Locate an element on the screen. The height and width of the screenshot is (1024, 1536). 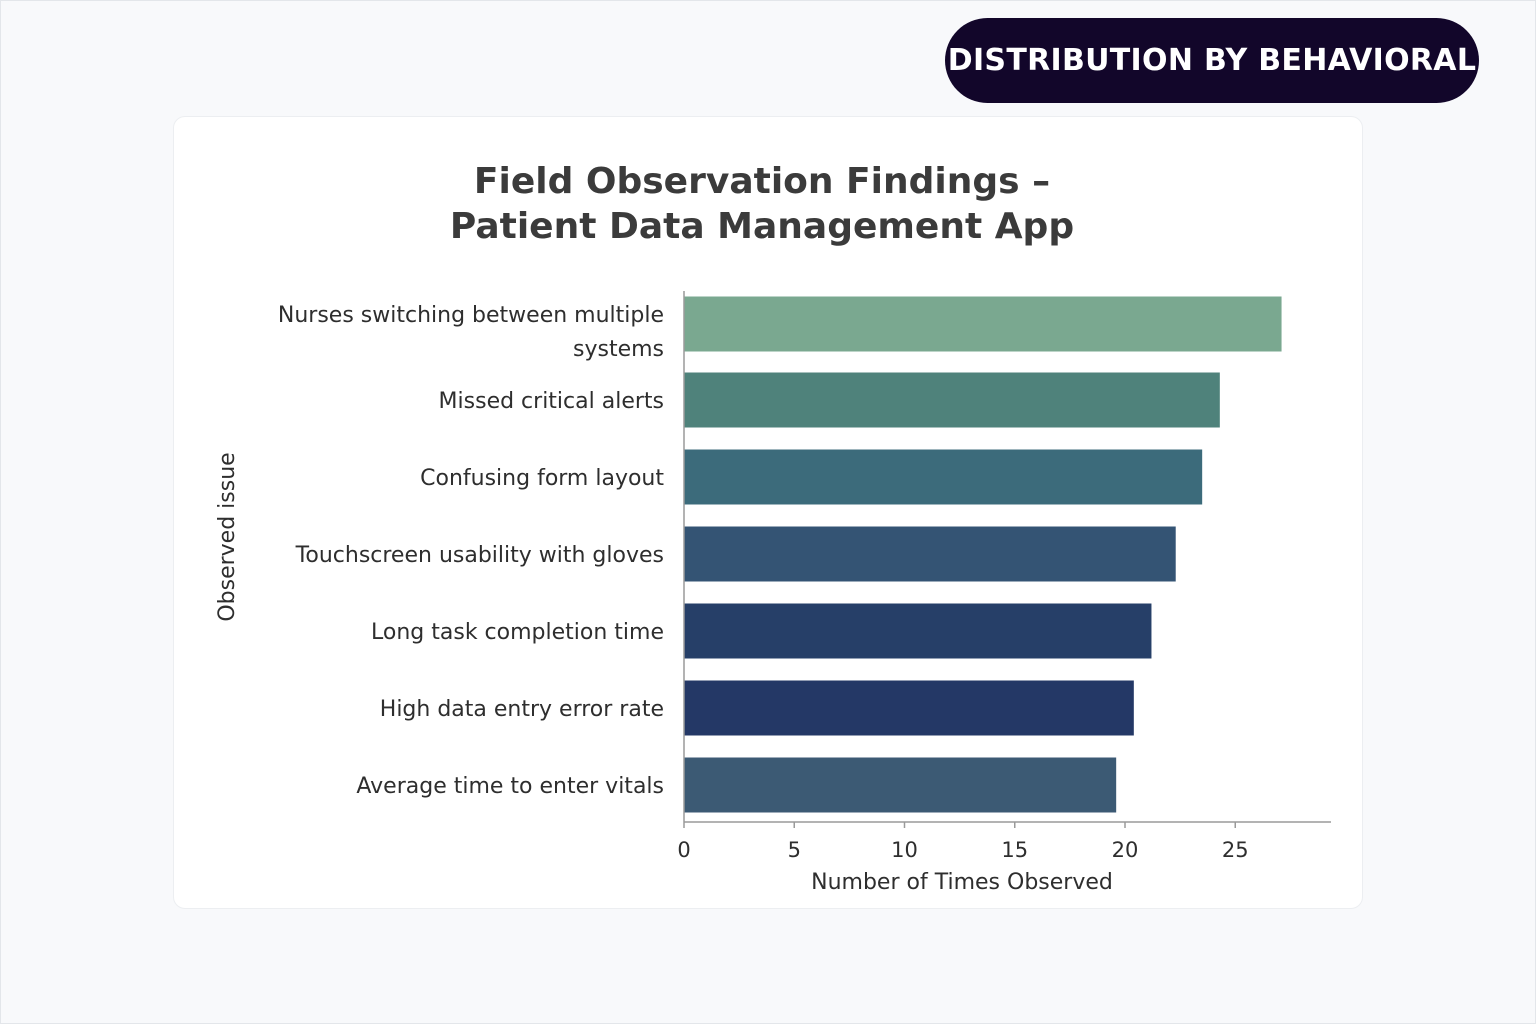
x-tick-label: 20 is located at coordinates (1125, 850).